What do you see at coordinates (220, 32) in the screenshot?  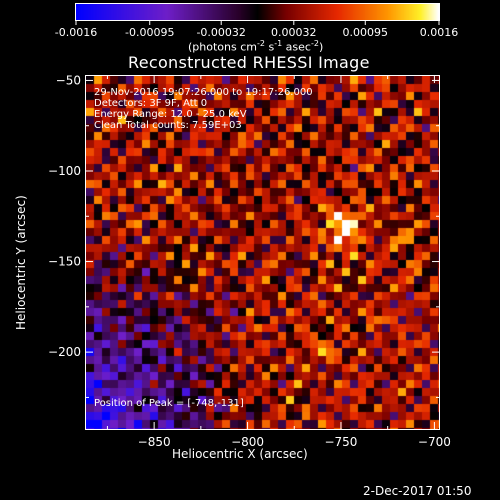 I see `colorbar-tick-label: -0.00032` at bounding box center [220, 32].